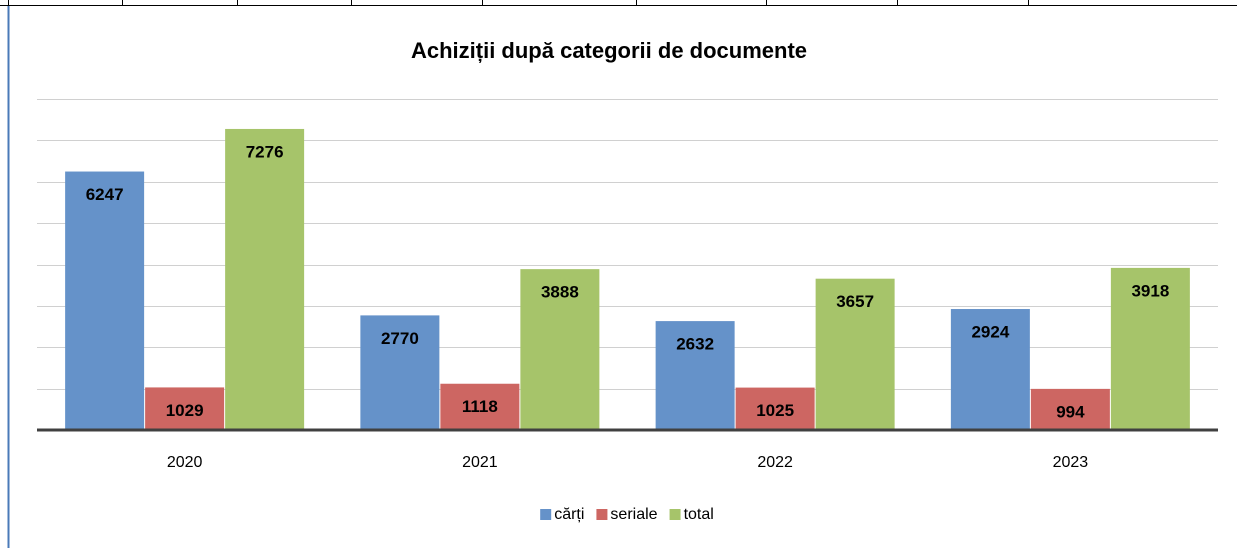  I want to click on x-tick-label: 2022, so click(775, 462).